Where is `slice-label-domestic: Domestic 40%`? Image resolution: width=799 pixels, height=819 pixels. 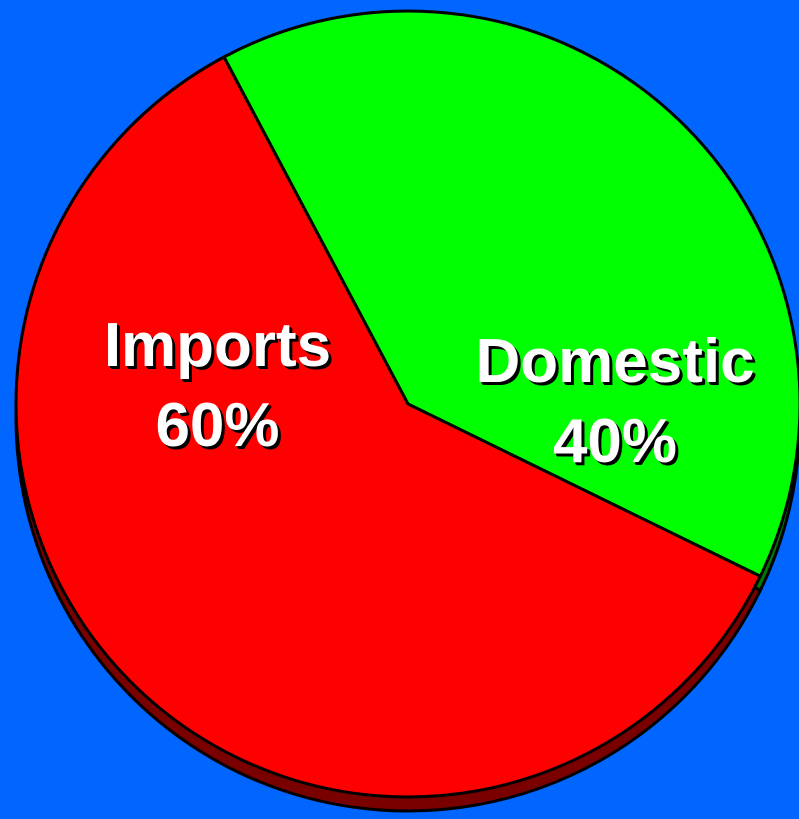
slice-label-domestic: Domestic 40% is located at coordinates (615, 402).